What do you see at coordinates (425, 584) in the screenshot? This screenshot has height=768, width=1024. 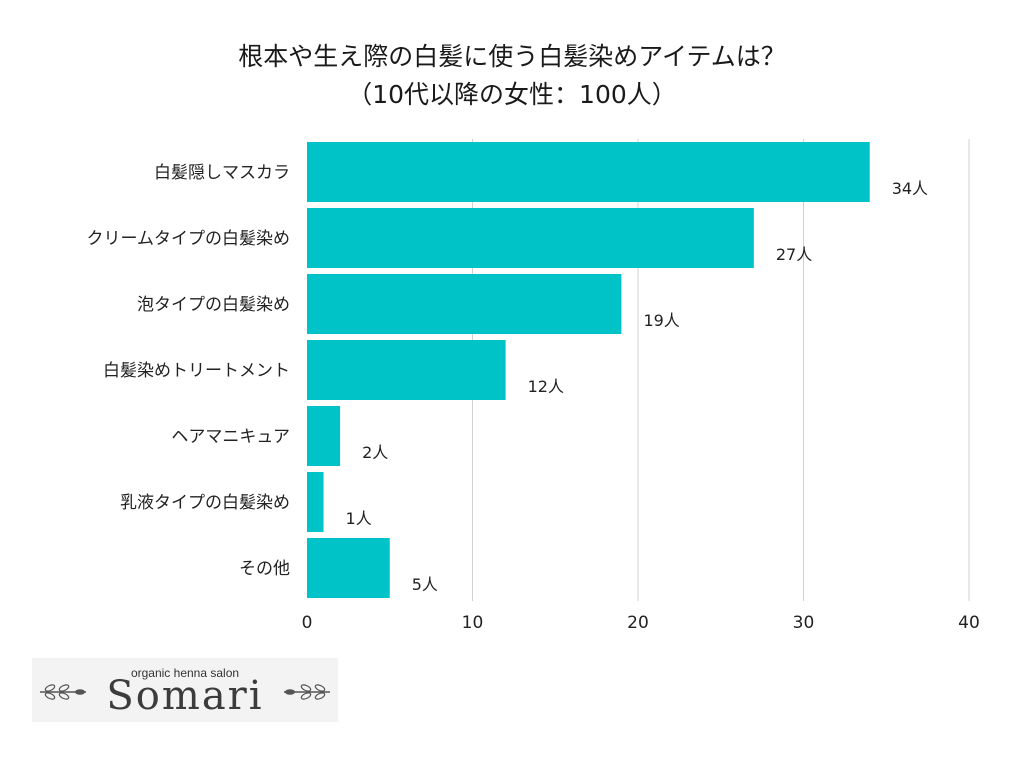 I see `value-label: 5人` at bounding box center [425, 584].